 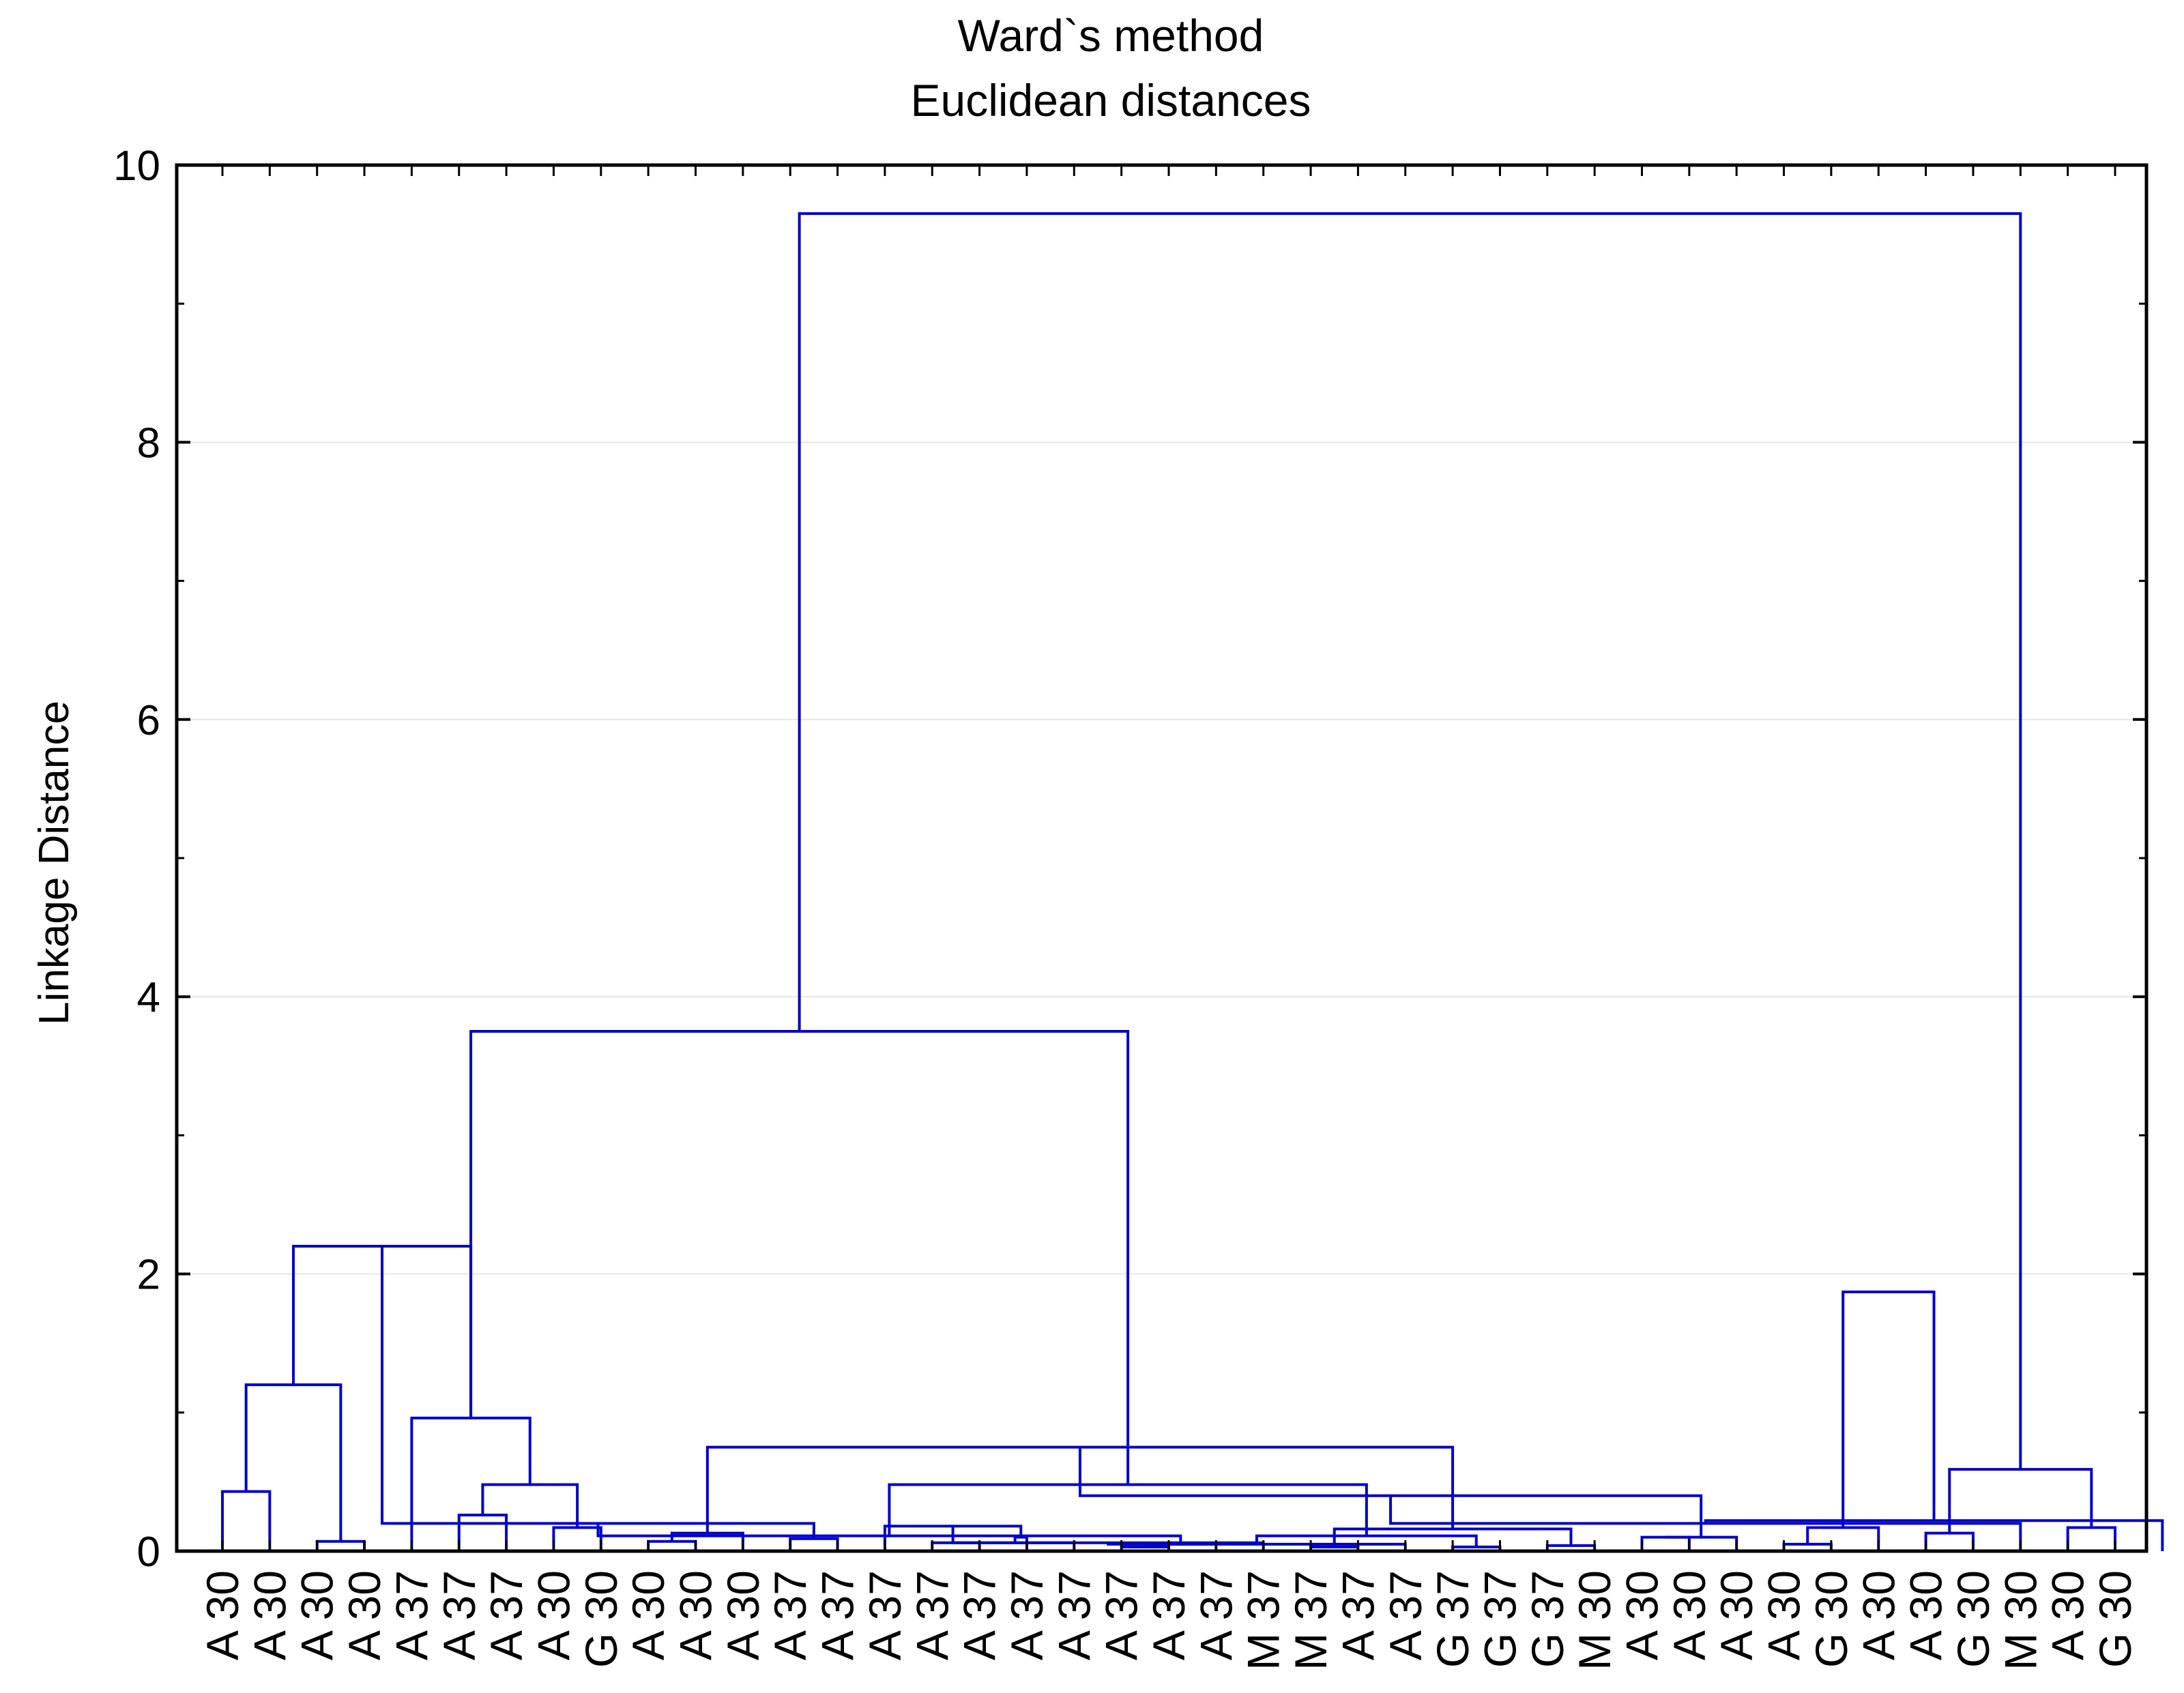 I want to click on y-tick-label: 4, so click(x=148, y=997).